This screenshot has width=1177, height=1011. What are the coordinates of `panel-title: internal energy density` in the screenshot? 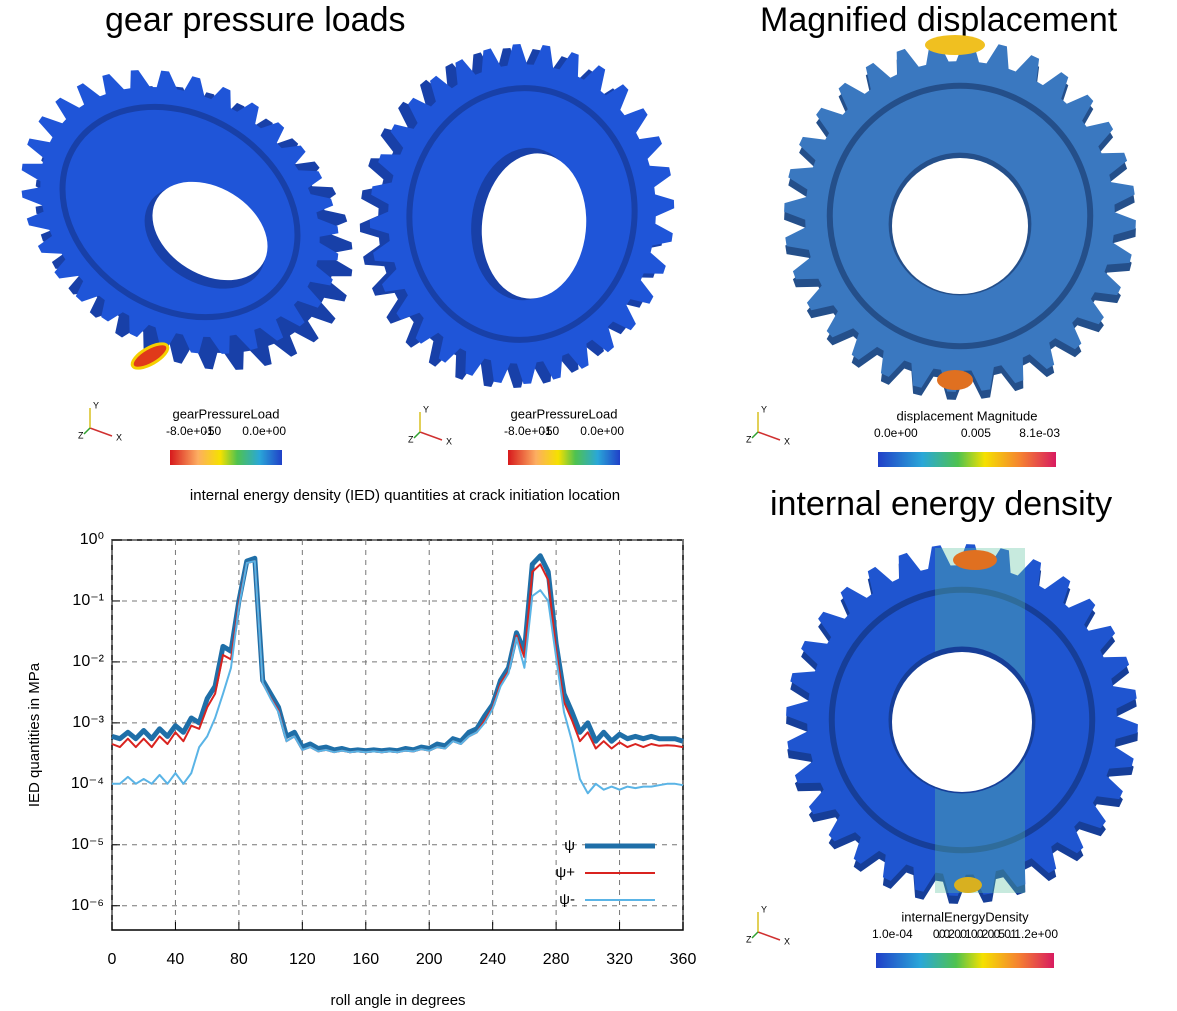 It's located at (941, 504).